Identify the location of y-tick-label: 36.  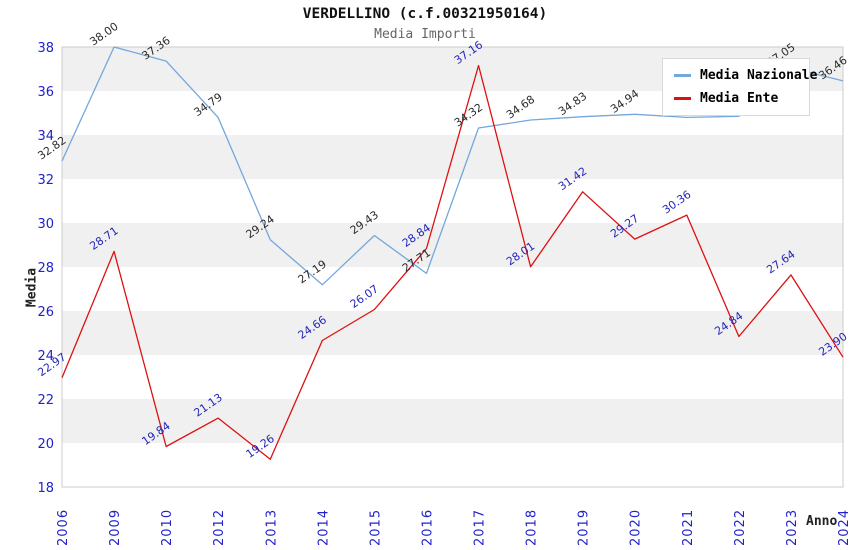
(45, 92).